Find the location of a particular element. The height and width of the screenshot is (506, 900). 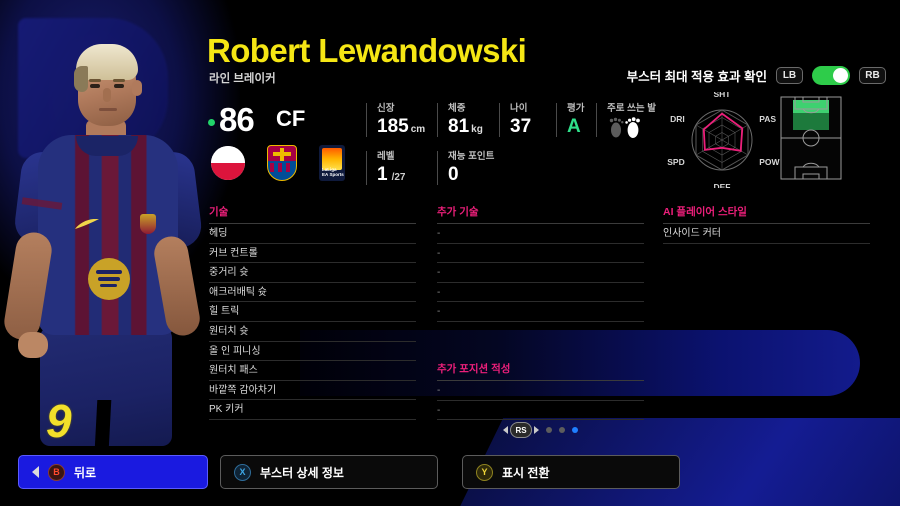

list-item: 원터치 슛 is located at coordinates (312, 332).